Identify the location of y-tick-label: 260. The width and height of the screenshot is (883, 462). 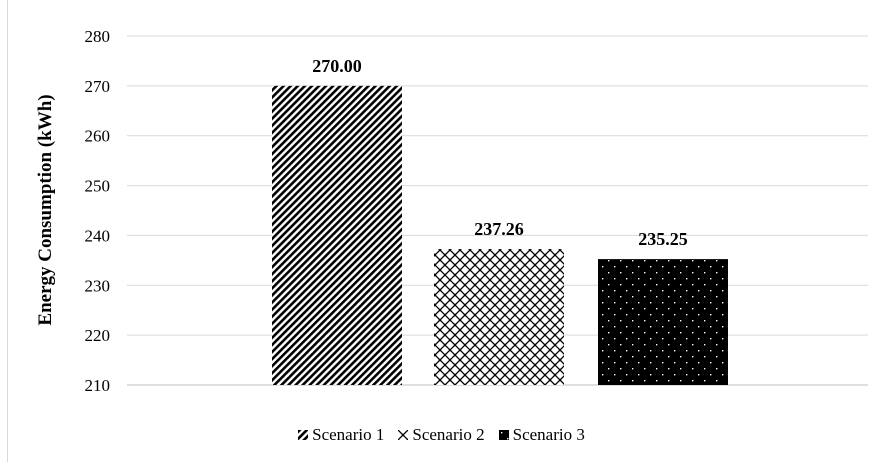
(98, 136).